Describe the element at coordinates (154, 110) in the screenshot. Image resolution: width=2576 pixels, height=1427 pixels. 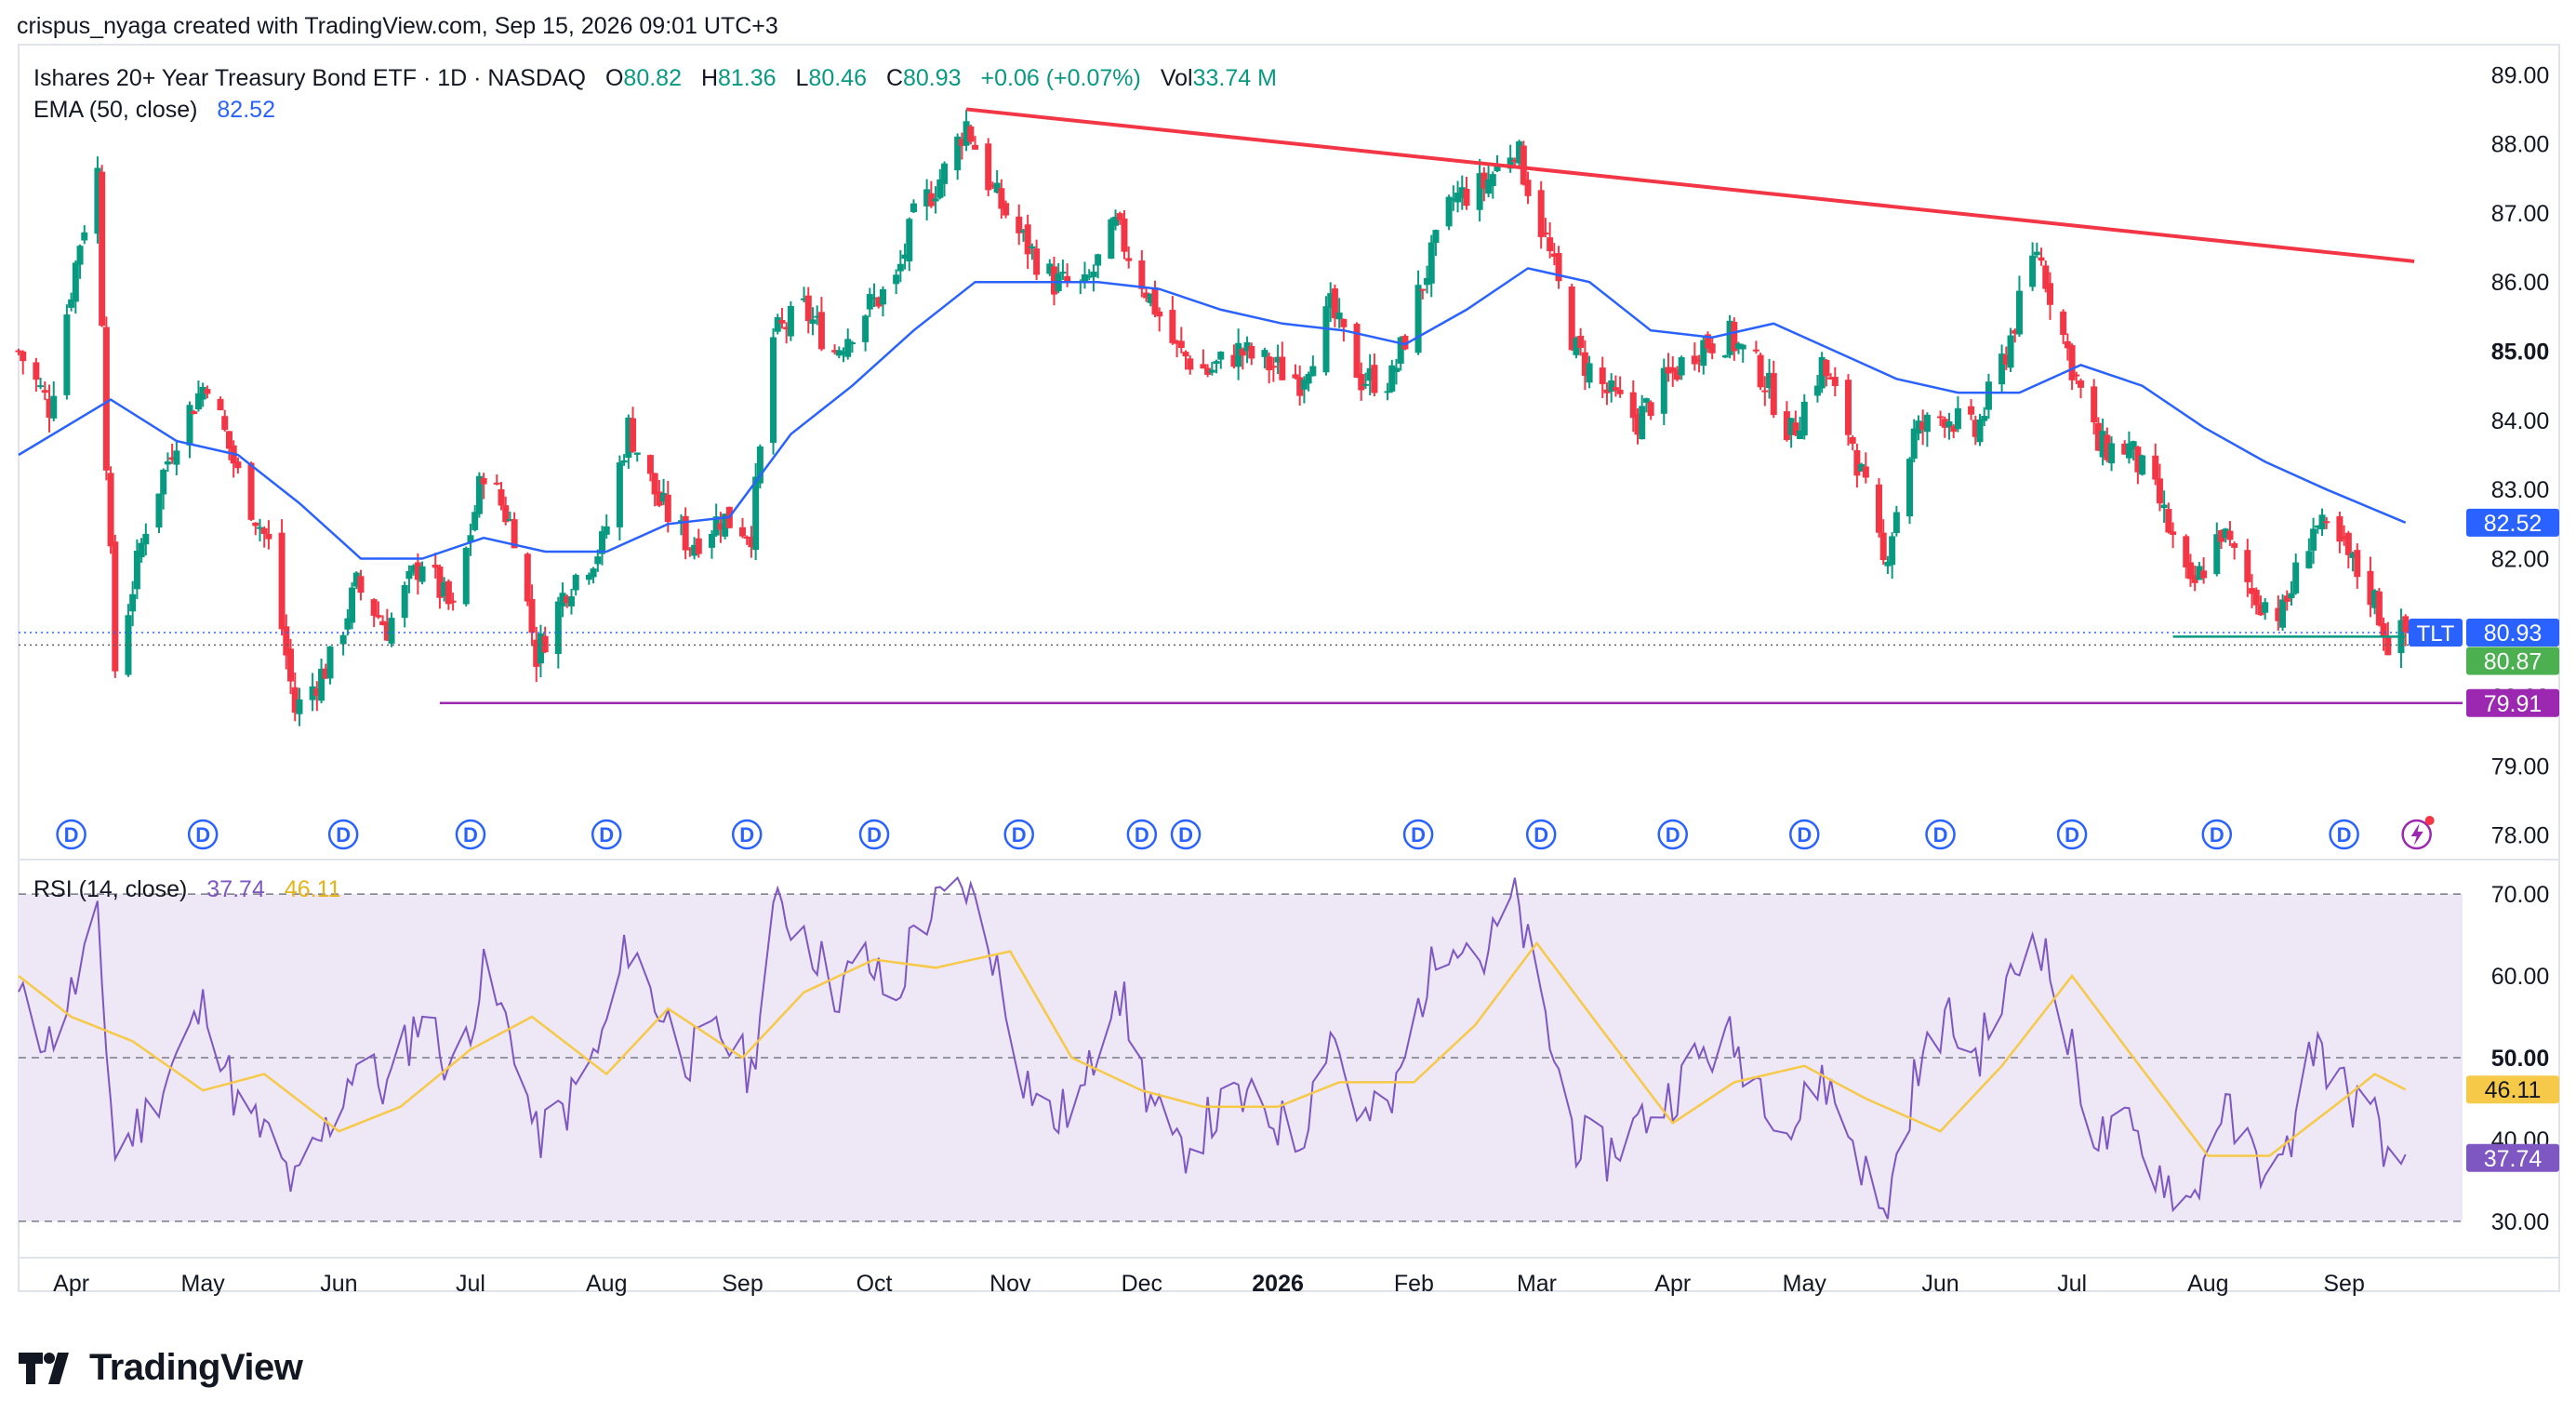
I see `ema-legend: EMA (50, close) 82.52` at that location.